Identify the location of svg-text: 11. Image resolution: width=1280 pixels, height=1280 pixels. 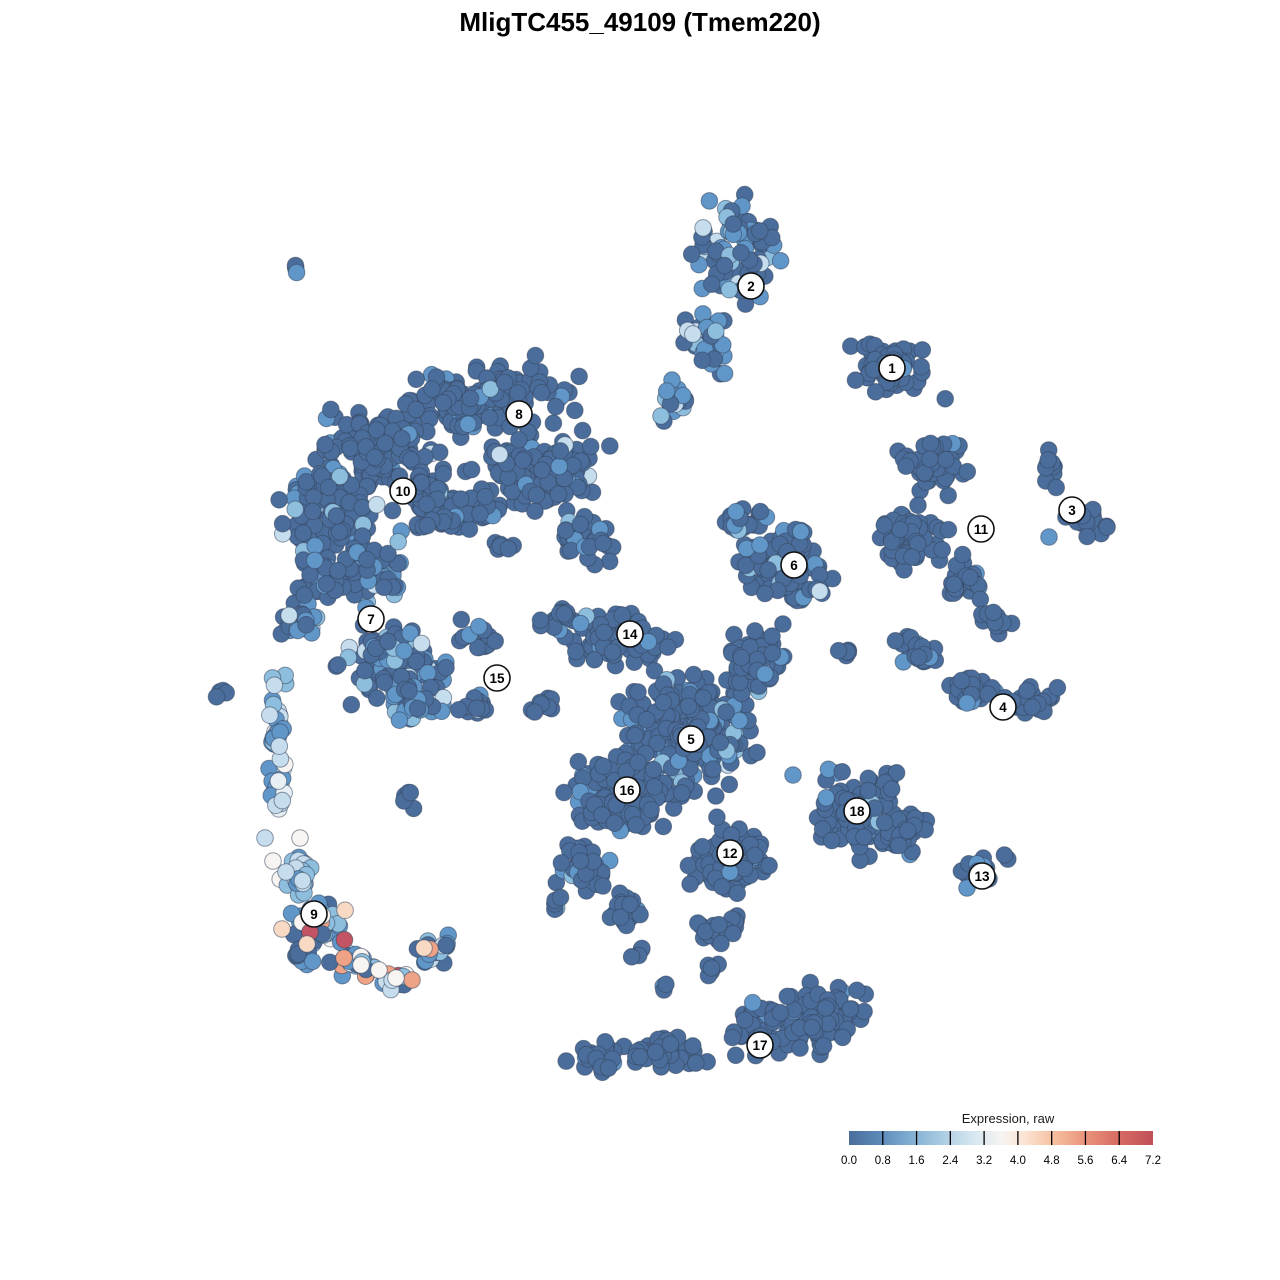
(981, 529).